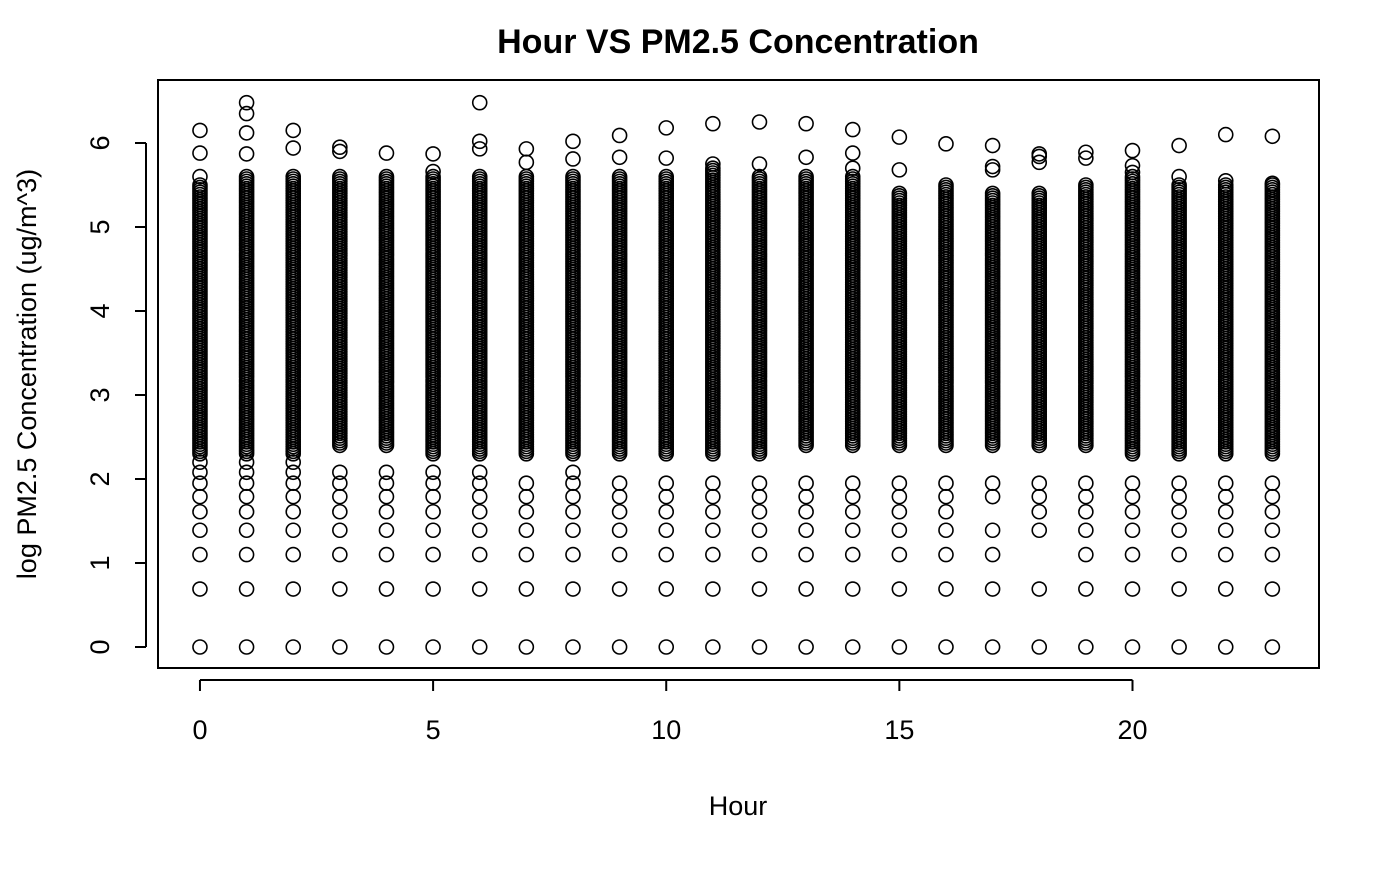 This screenshot has height=870, width=1400. Describe the element at coordinates (100, 394) in the screenshot. I see `y-tick-label: 3` at that location.